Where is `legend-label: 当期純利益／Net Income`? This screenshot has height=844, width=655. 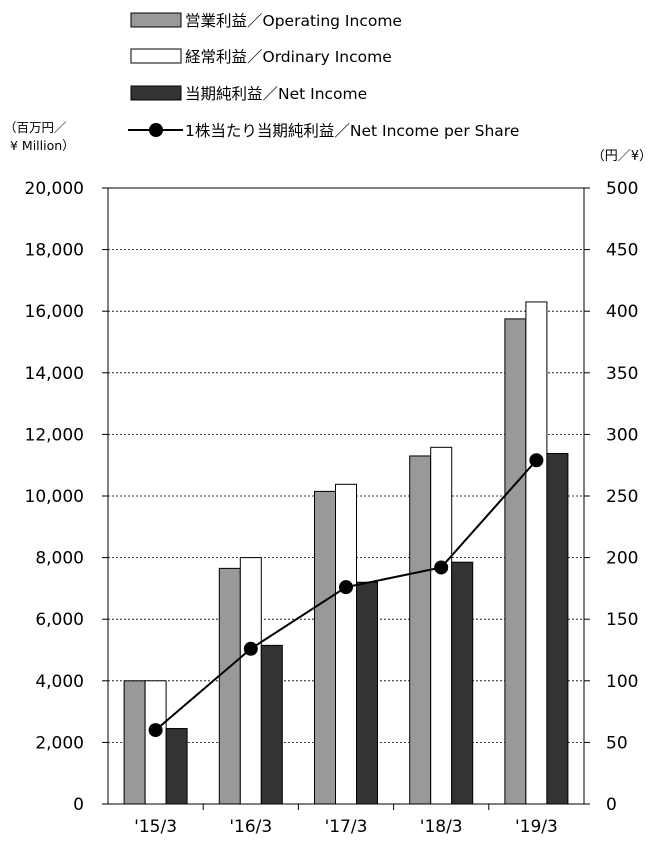 legend-label: 当期純利益／Net Income is located at coordinates (276, 94).